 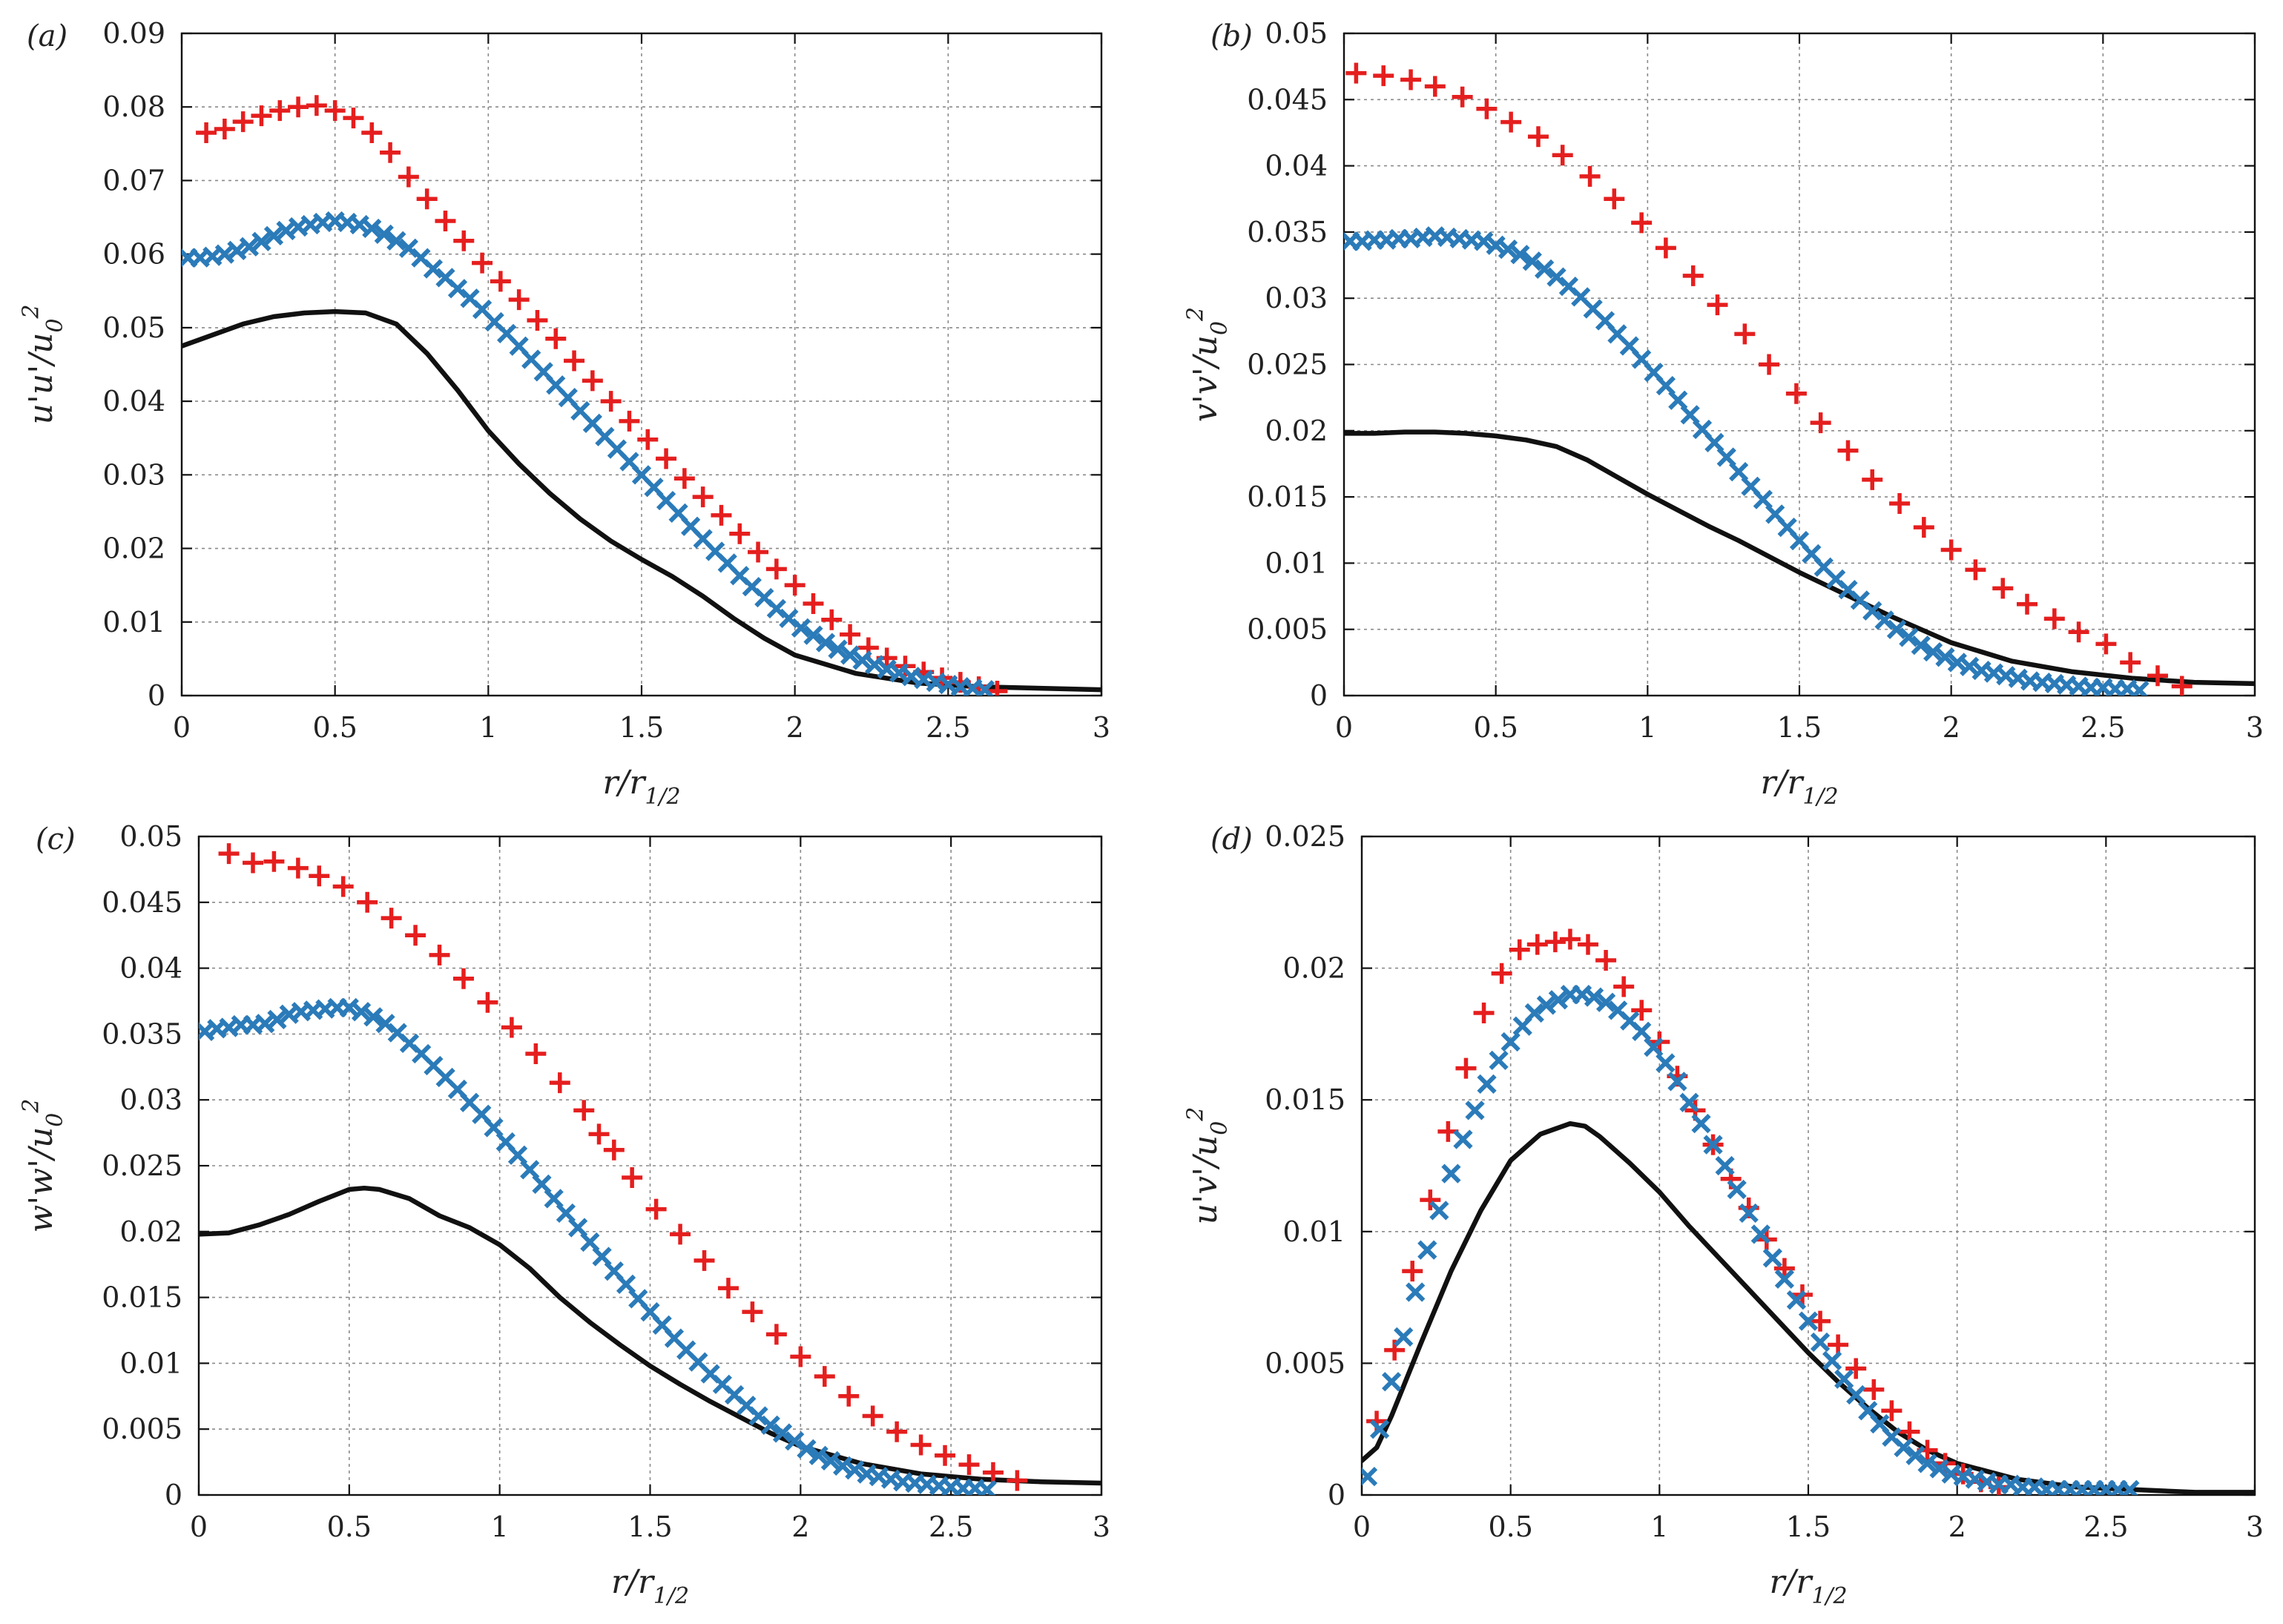 What do you see at coordinates (1208, 364) in the screenshot?
I see `y-axis-label: v'v'/u02` at bounding box center [1208, 364].